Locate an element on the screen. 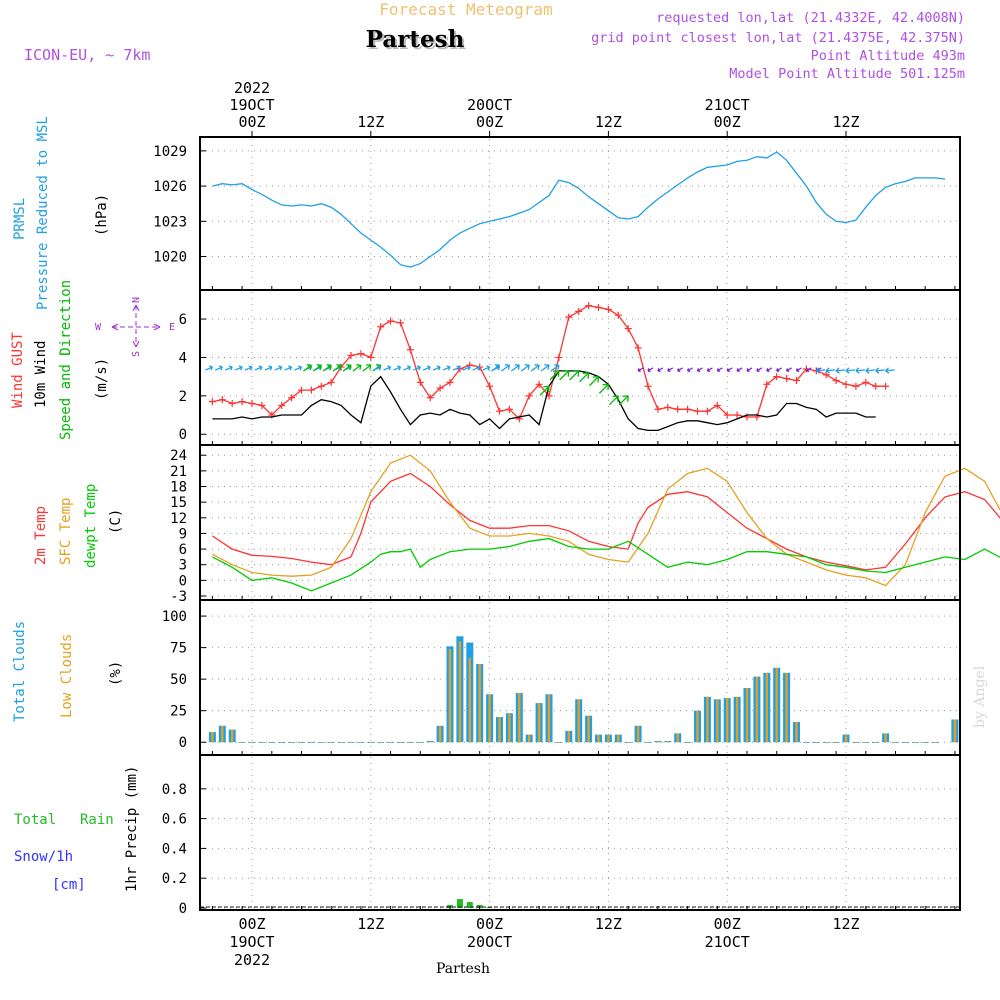 The width and height of the screenshot is (1000, 1000). wind-panel: 0 2 4 6 is located at coordinates (570, 367).